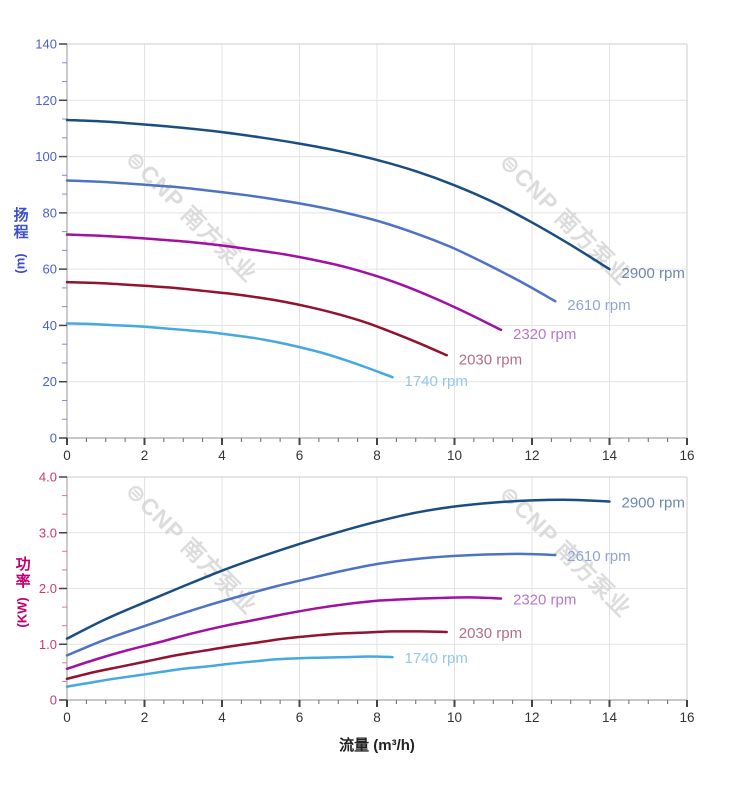 Image resolution: width=752 pixels, height=797 pixels. I want to click on head-axis-title-cjk: 扬程, so click(21, 224).